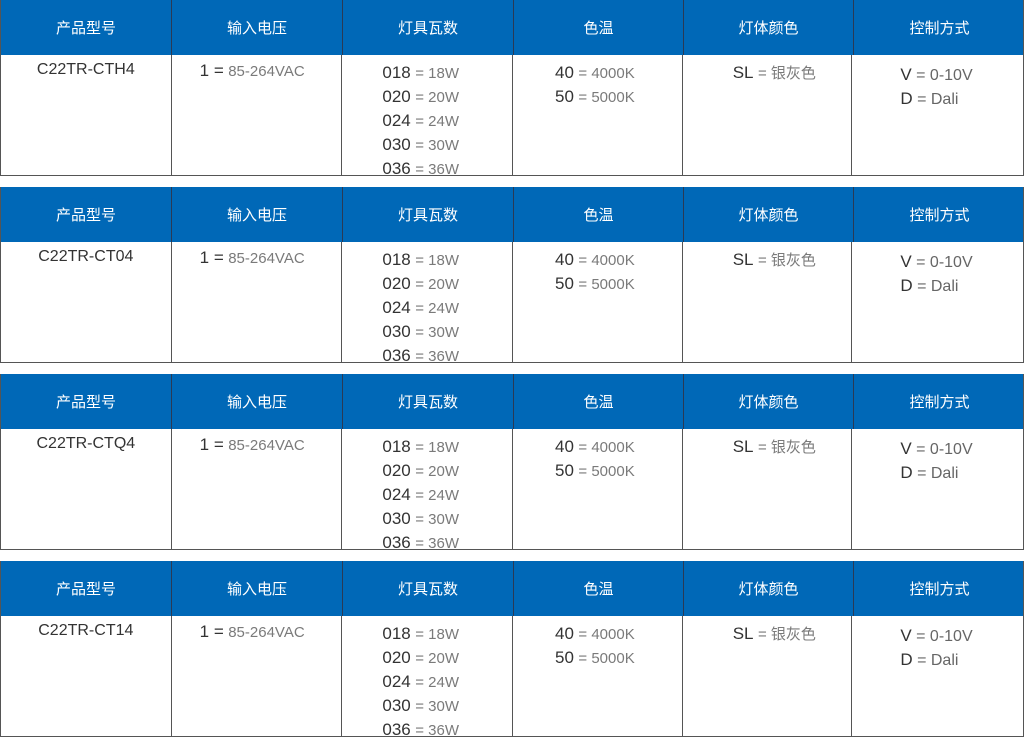 The height and width of the screenshot is (743, 1026). I want to click on wattage-option-code: 030, so click(396, 518).